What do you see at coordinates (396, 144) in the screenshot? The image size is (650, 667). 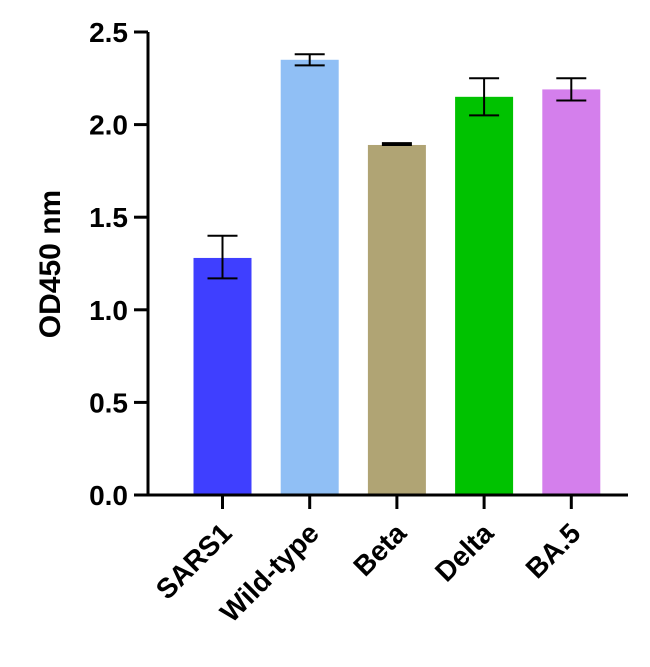 I see `error-bar-beta` at bounding box center [396, 144].